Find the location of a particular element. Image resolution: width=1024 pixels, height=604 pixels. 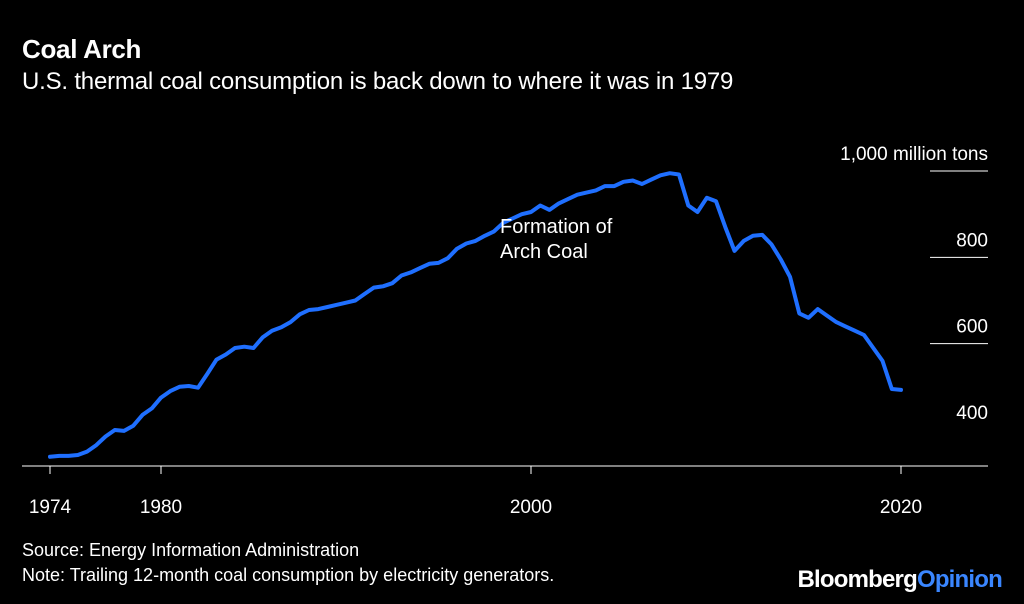

chart-title: Coal Arch is located at coordinates (82, 49).